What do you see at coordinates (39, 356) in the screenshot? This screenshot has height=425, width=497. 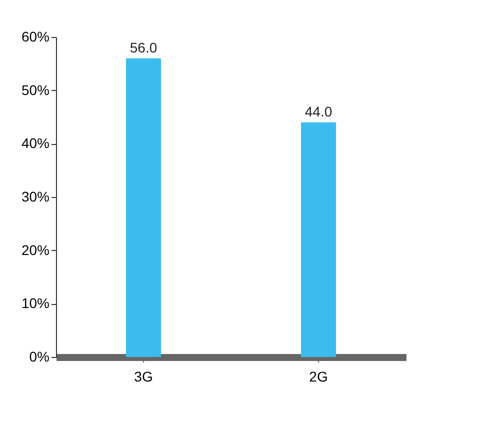 I see `y-tick-label: 0%` at bounding box center [39, 356].